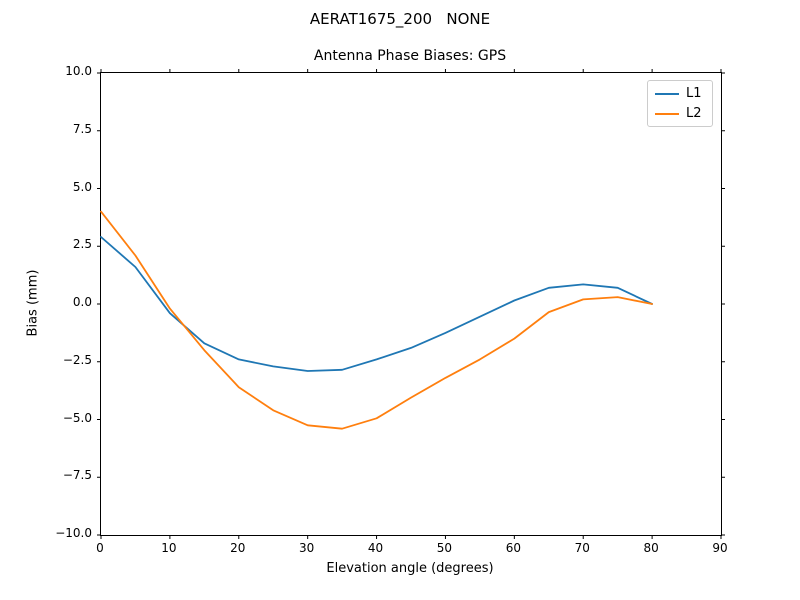 The height and width of the screenshot is (600, 800). I want to click on y-tick-label: 2.5, so click(82, 244).